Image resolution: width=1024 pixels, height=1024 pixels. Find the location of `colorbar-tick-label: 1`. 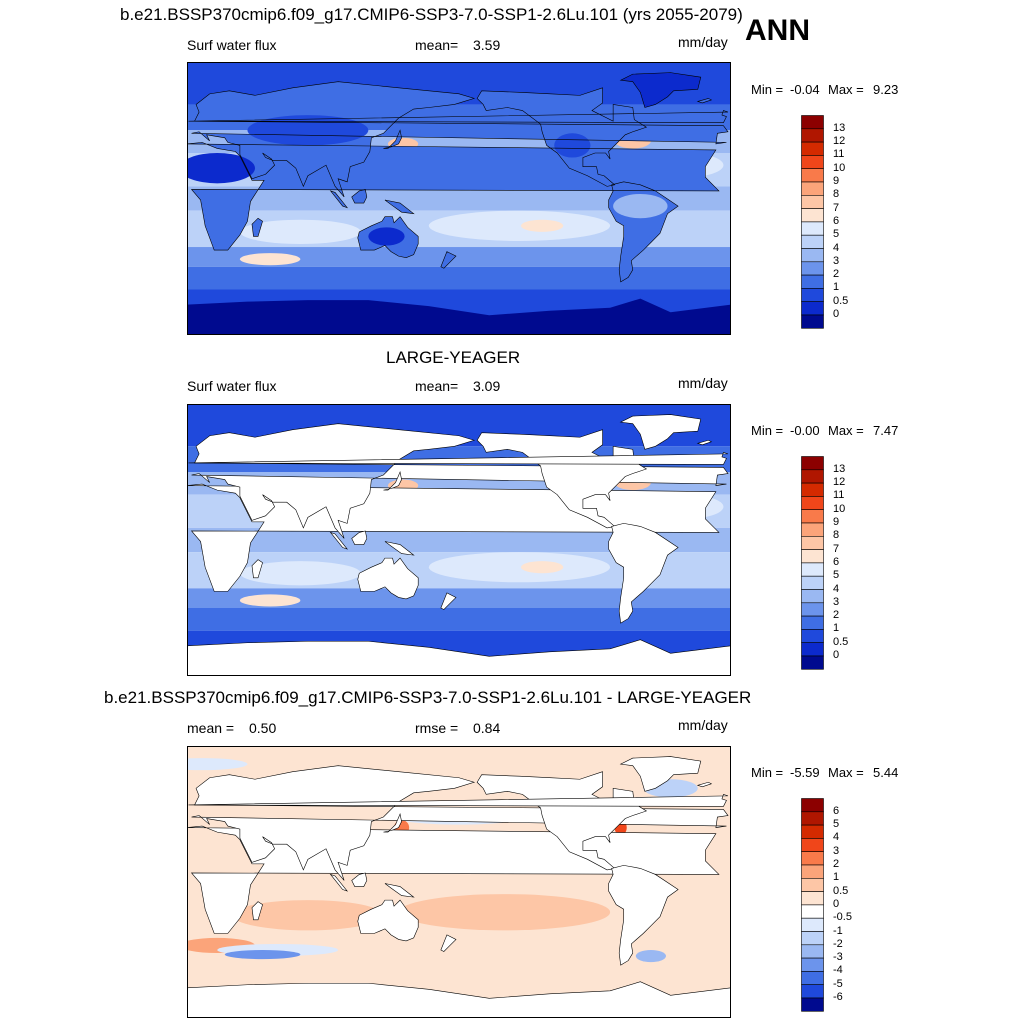

colorbar-tick-label: 1 is located at coordinates (836, 877).